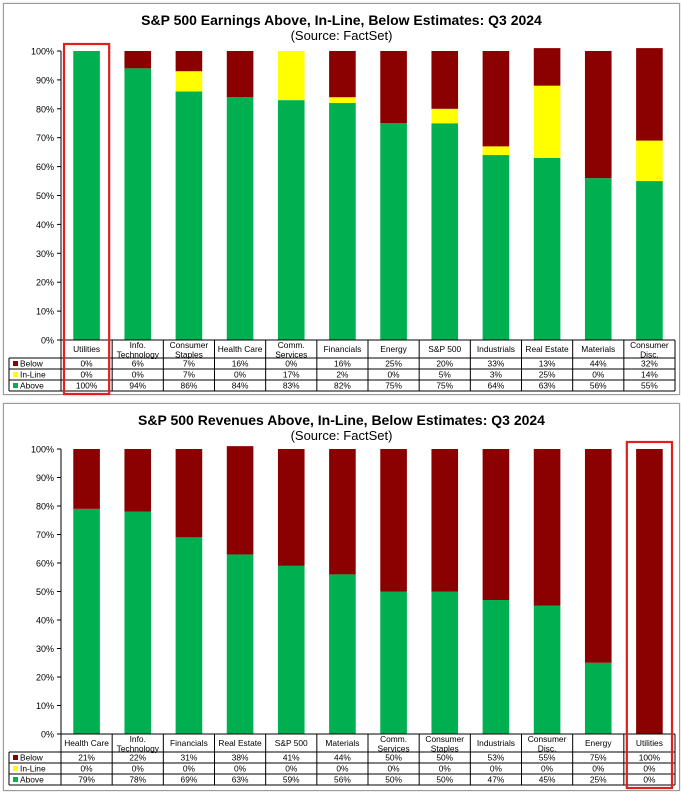 This screenshot has height=792, width=681. I want to click on data-label: 32%, so click(649, 364).